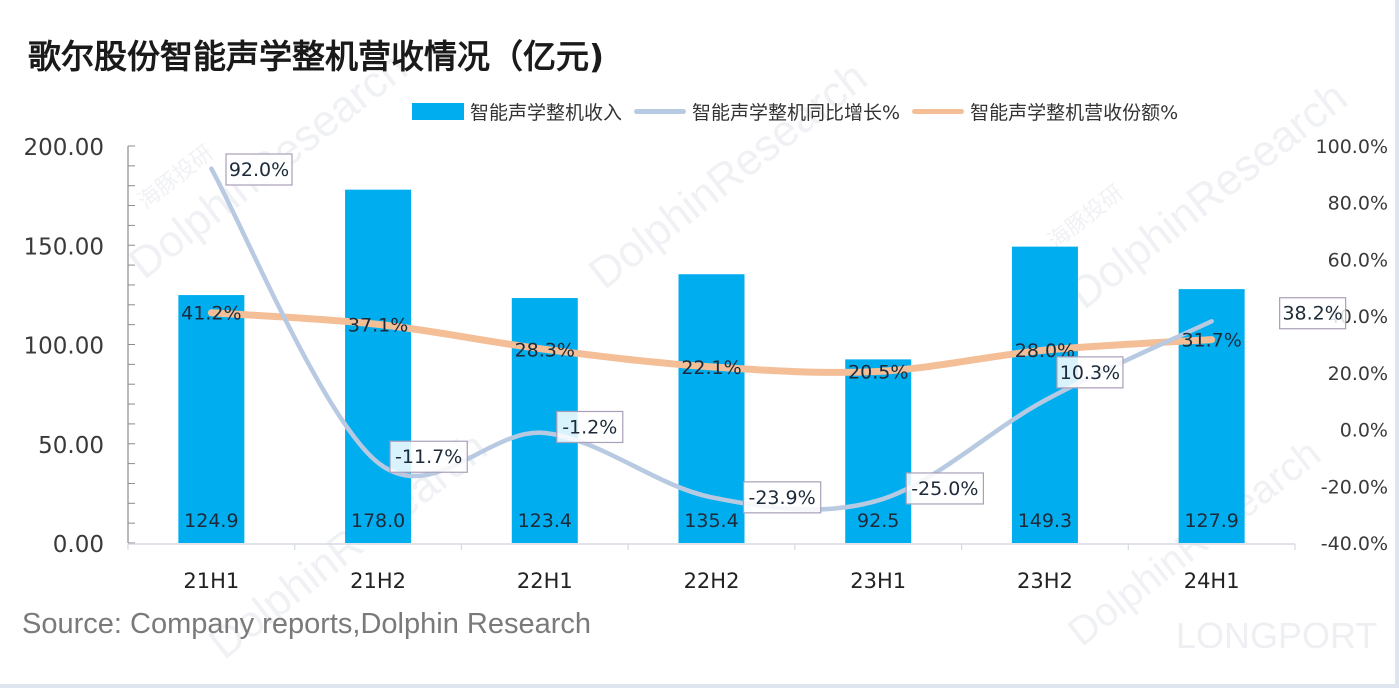 This screenshot has height=688, width=1399. What do you see at coordinates (711, 521) in the screenshot?
I see `bar-value-label: 135.4` at bounding box center [711, 521].